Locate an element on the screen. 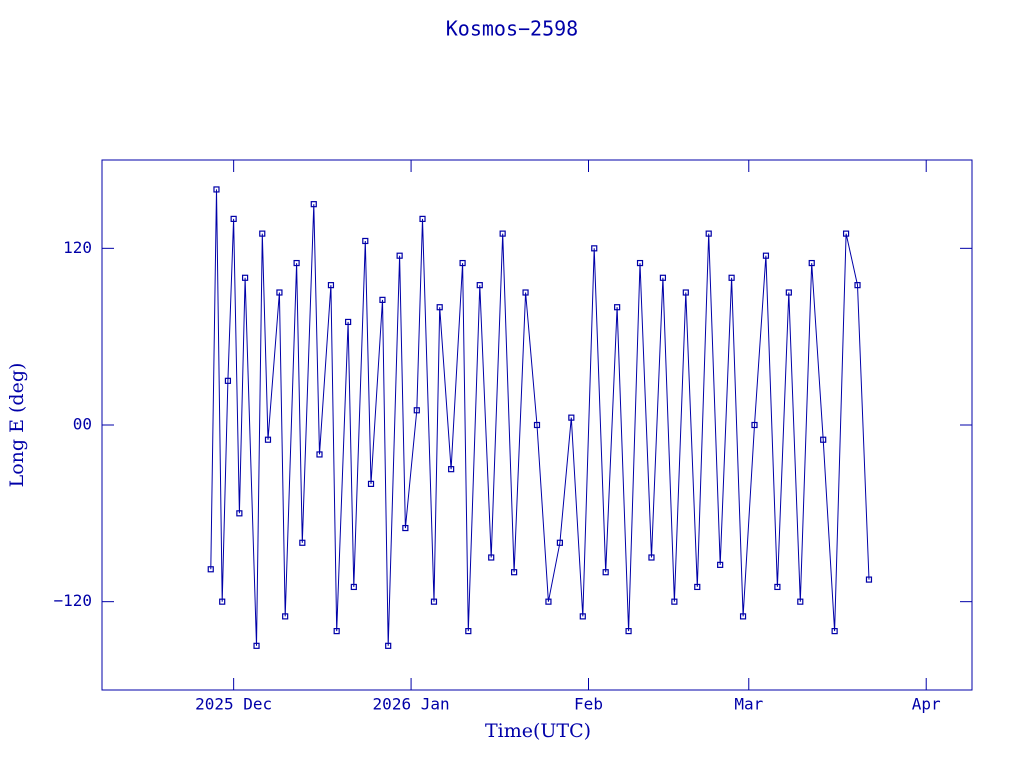 The height and width of the screenshot is (772, 1024). x-tick-label: Mar is located at coordinates (748, 704).